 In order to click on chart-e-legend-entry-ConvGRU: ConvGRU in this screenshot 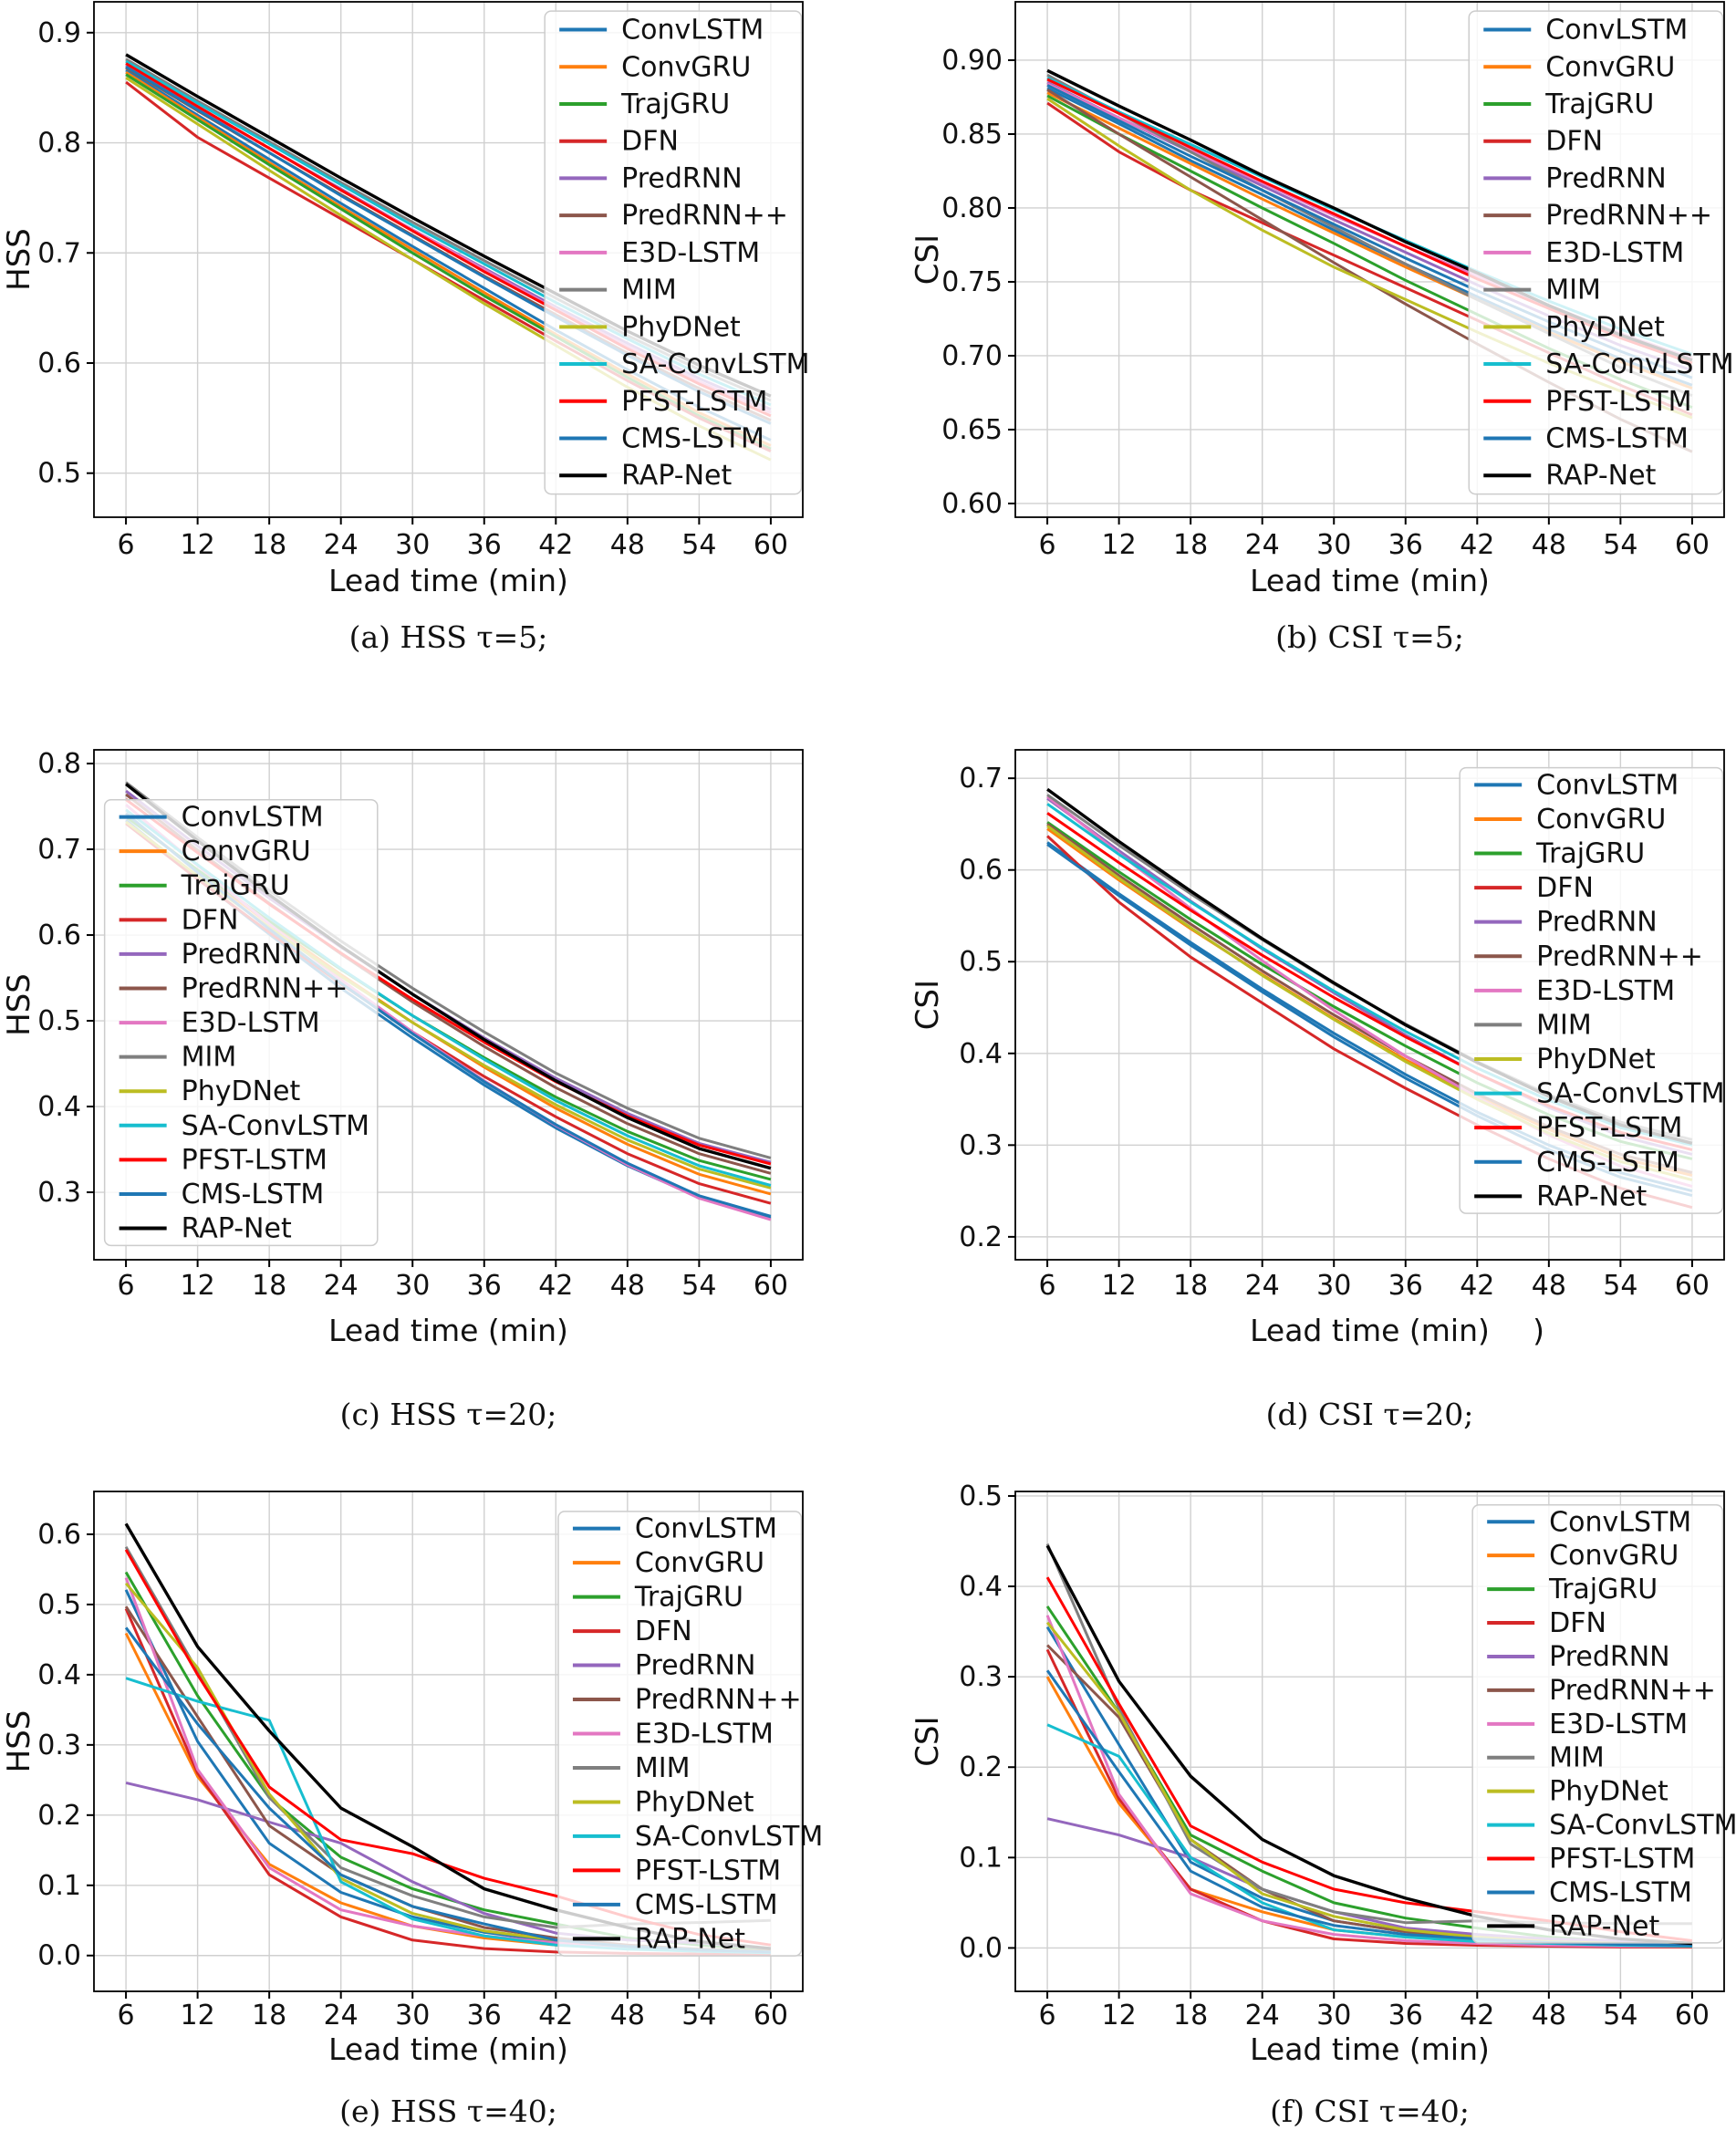, I will do `click(668, 1563)`.